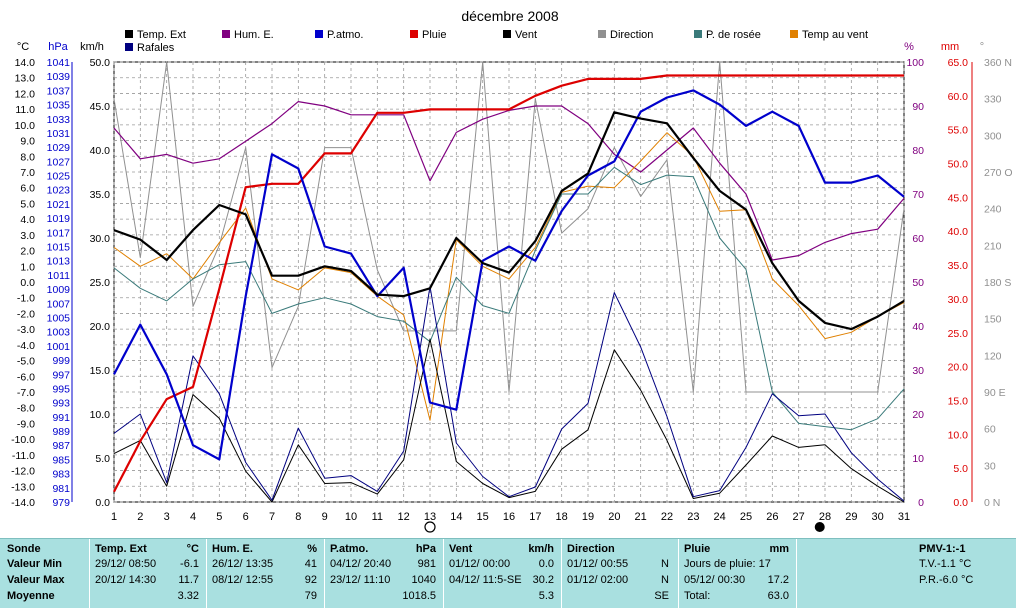 This screenshot has height=608, width=1016. What do you see at coordinates (404, 517) in the screenshot?
I see `day-tick-label: 12` at bounding box center [404, 517].